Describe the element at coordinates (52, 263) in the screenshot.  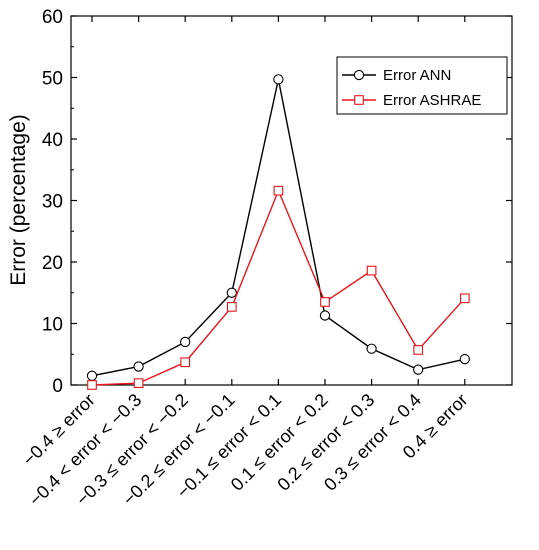
I see `y-tick-label: 20` at that location.